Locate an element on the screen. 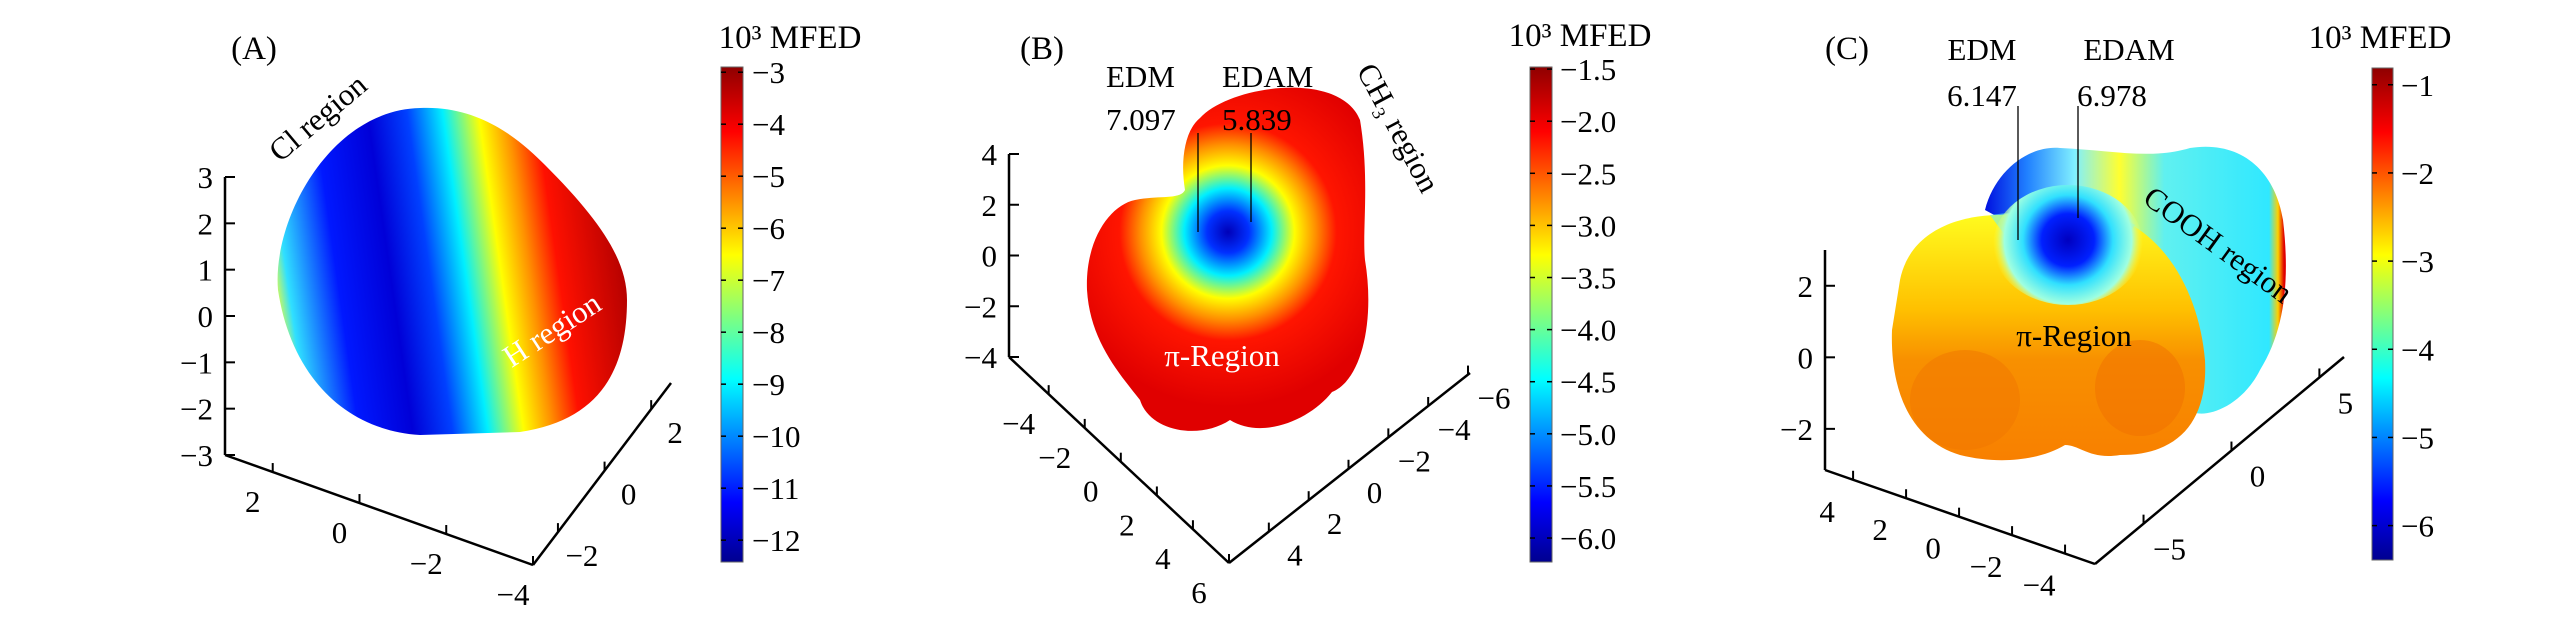  panel-label: (A) is located at coordinates (254, 49).